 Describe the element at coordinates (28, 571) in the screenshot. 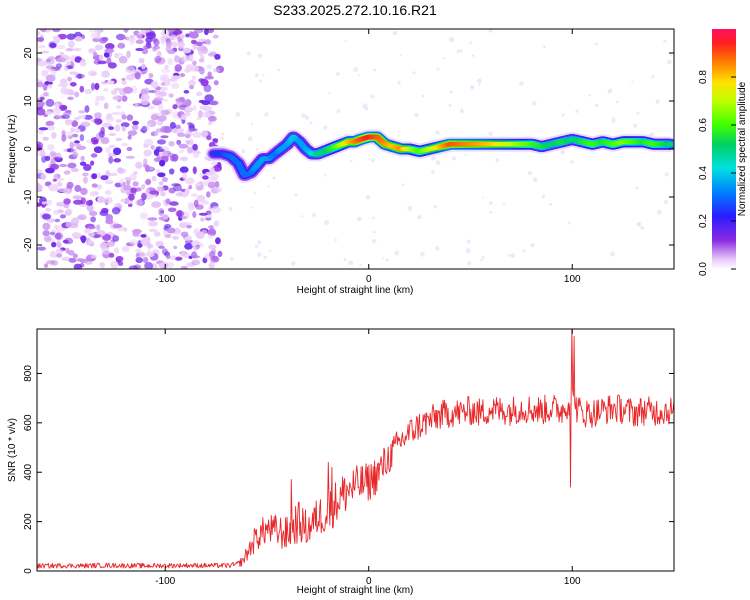

I see `snr-ytick-label: 0` at that location.